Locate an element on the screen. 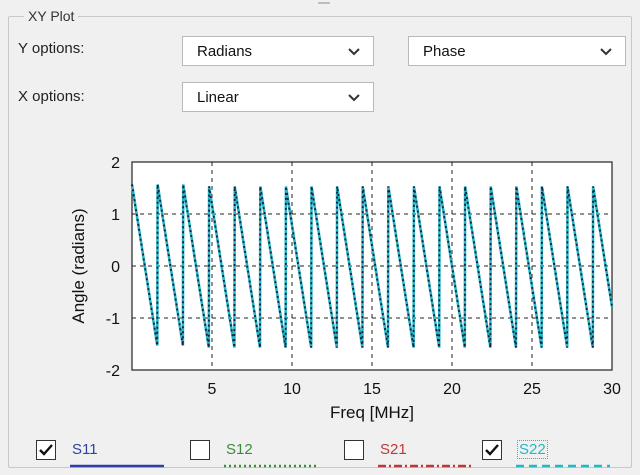 This screenshot has height=475, width=640. x-axis-label: Freq [MHz] is located at coordinates (372, 412).